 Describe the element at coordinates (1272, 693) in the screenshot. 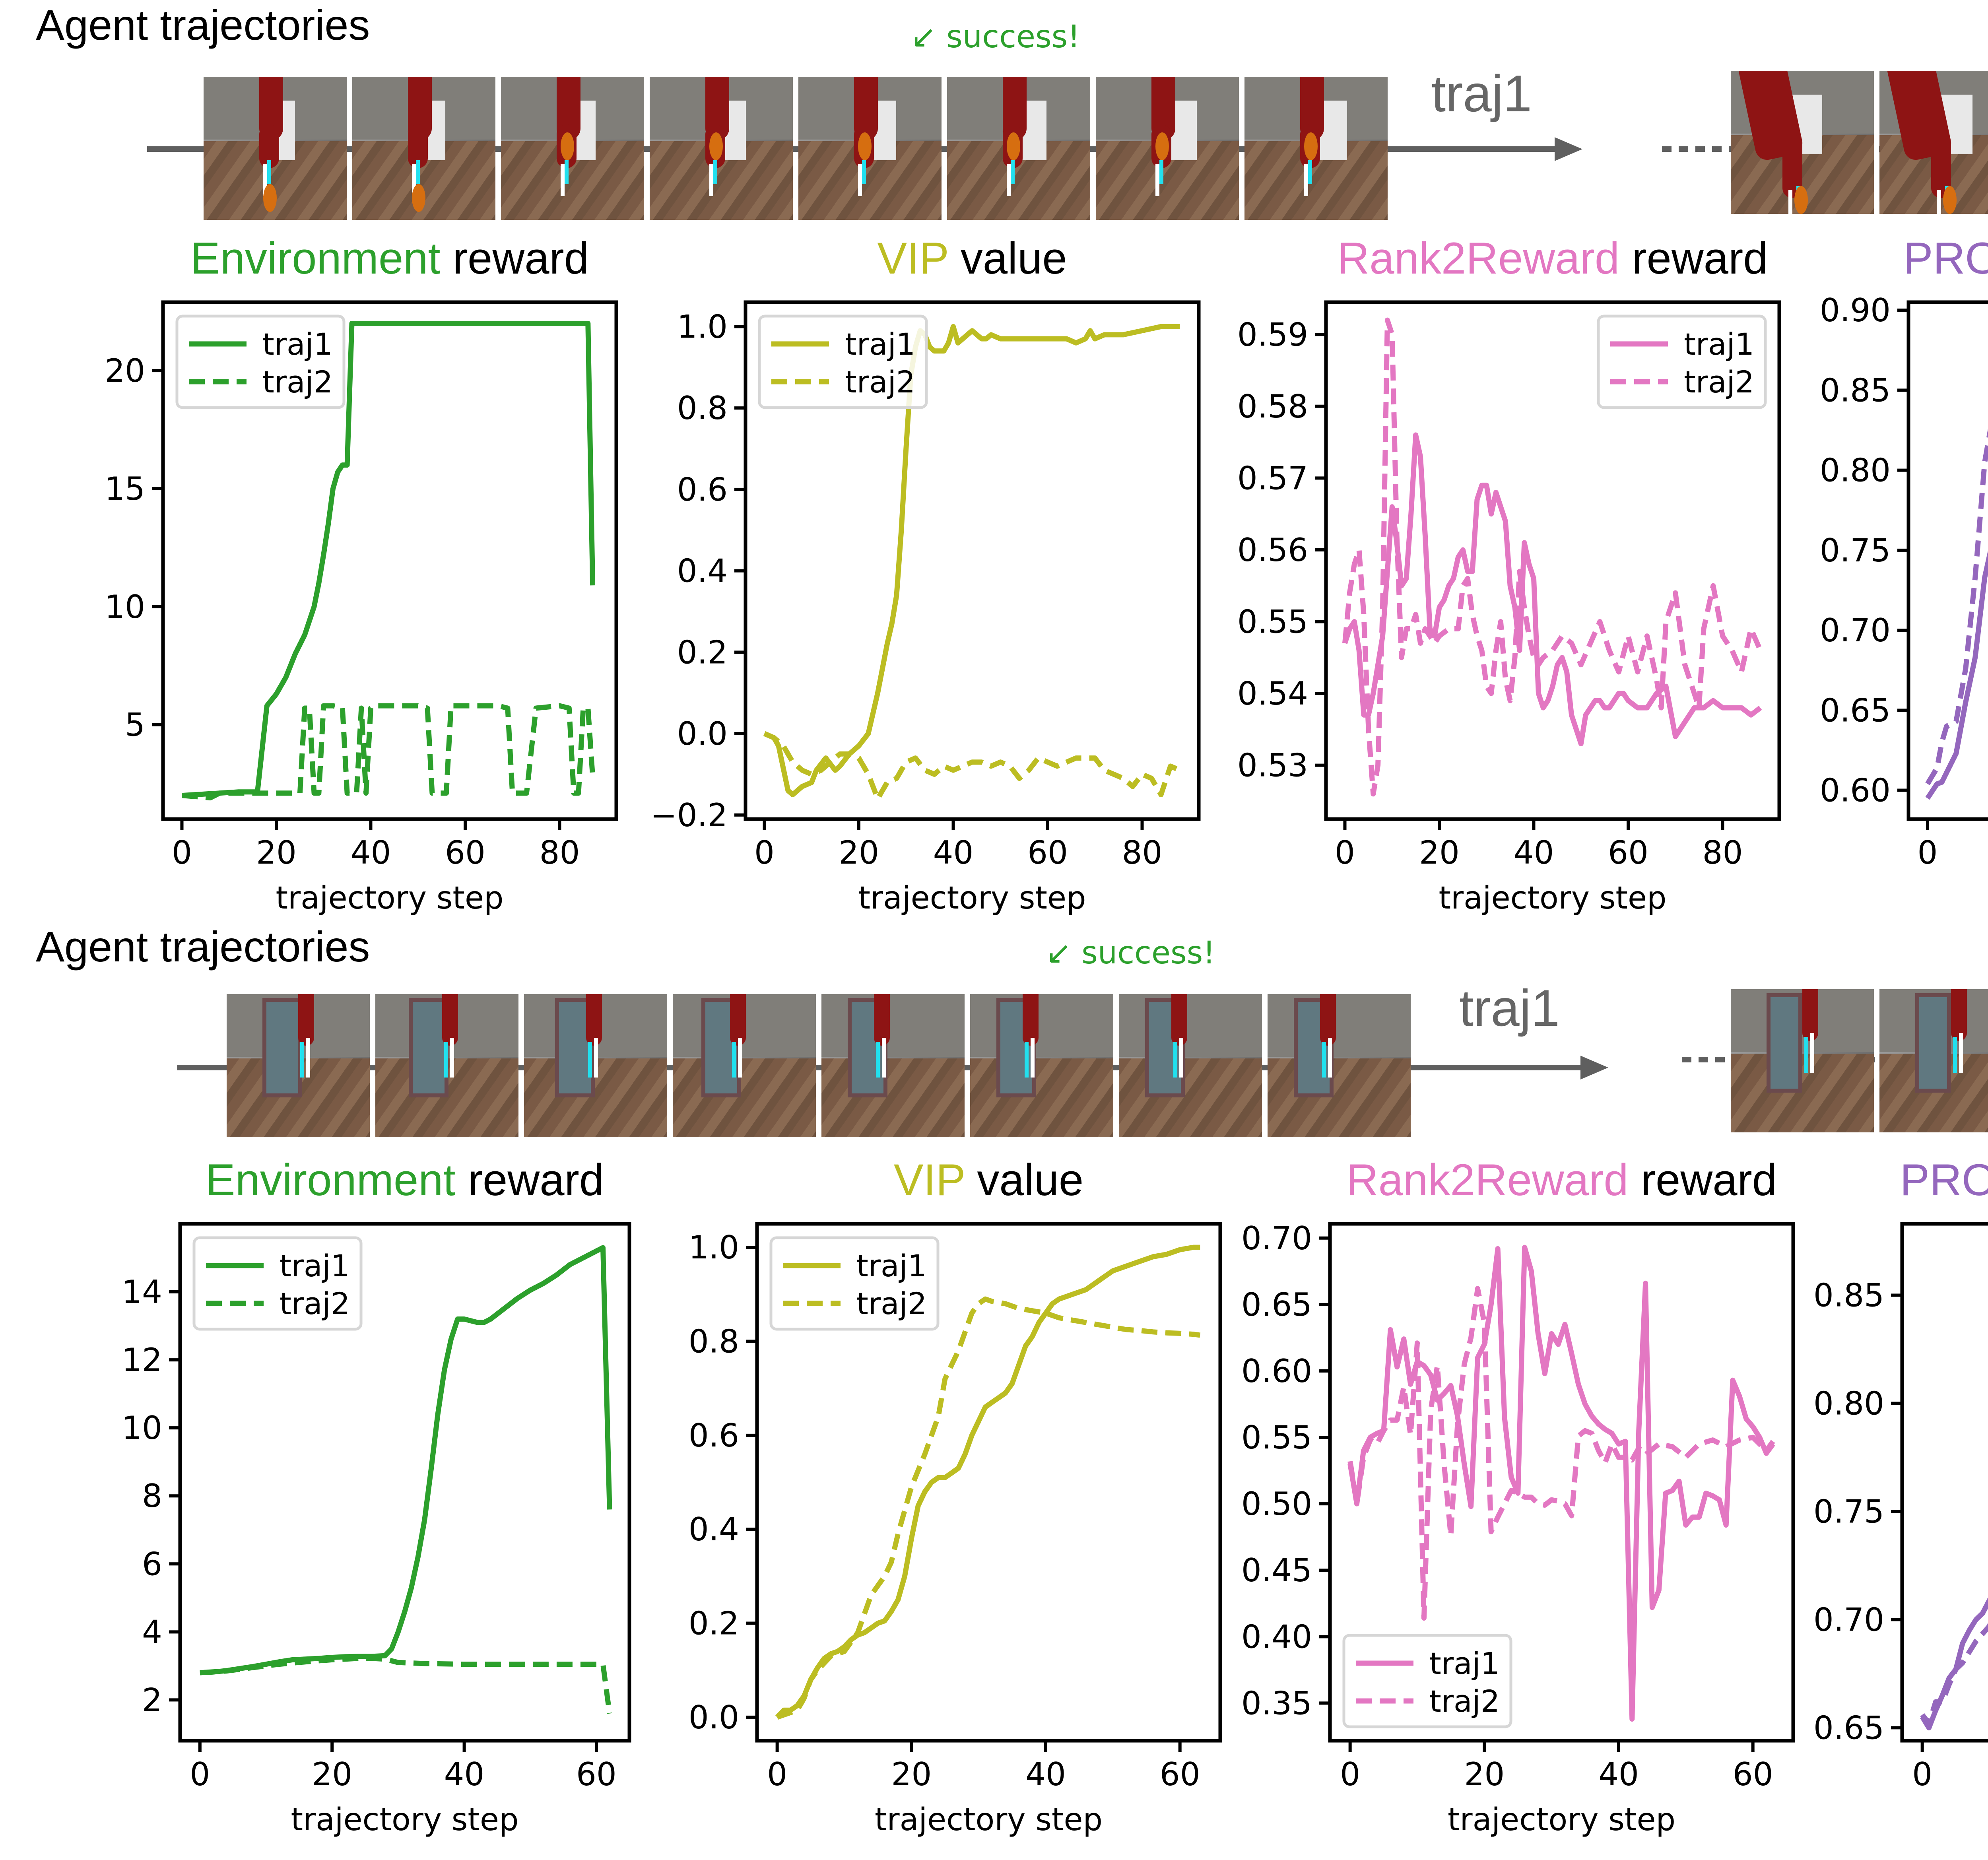

I see `y-tick-label: 0.54` at that location.